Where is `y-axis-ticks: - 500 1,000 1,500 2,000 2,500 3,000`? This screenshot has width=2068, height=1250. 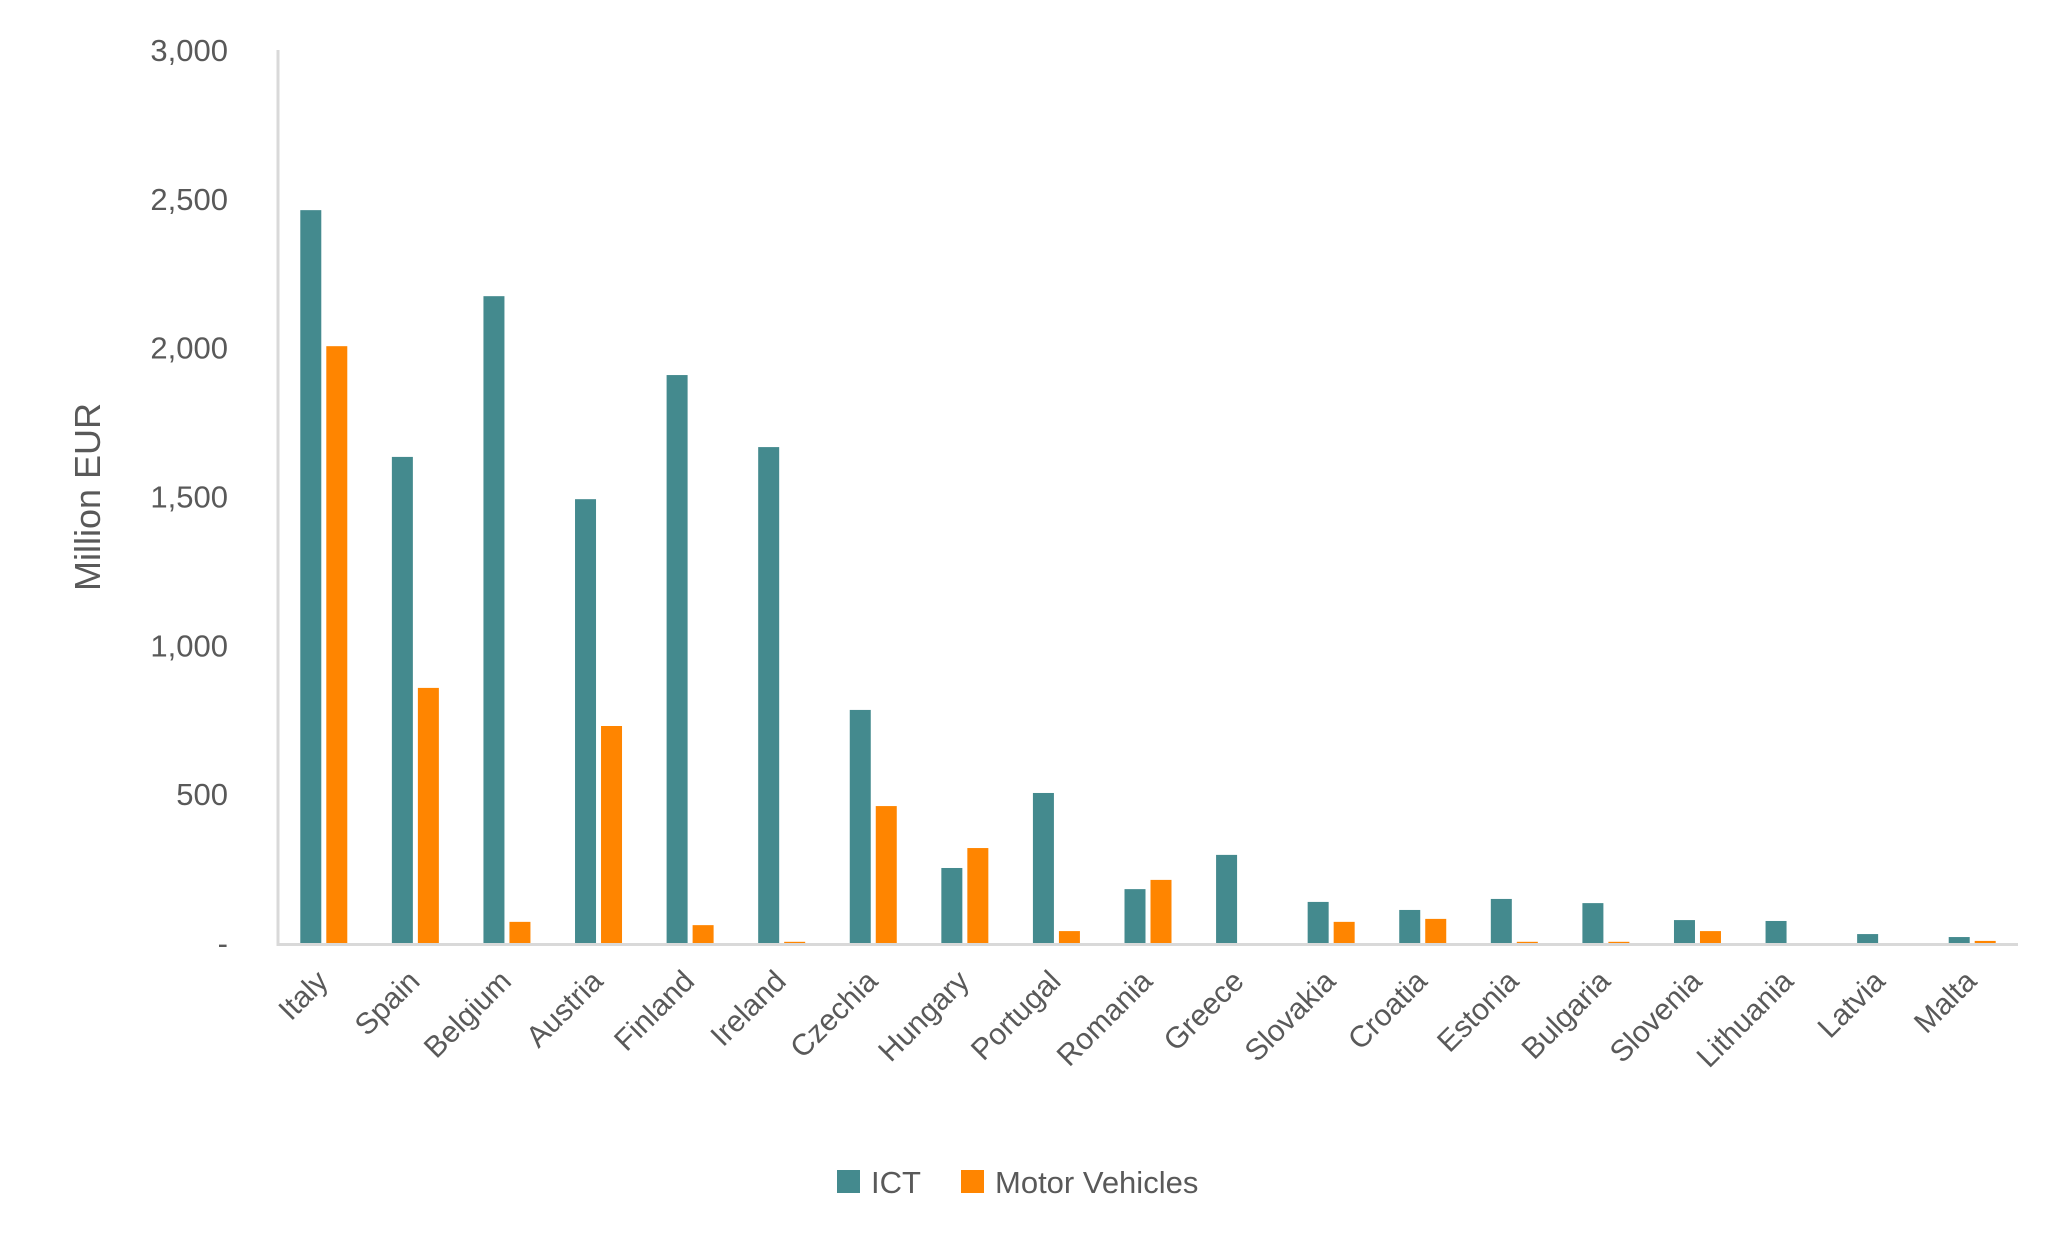 y-axis-ticks: - 500 1,000 1,500 2,000 2,500 3,000 is located at coordinates (189, 497).